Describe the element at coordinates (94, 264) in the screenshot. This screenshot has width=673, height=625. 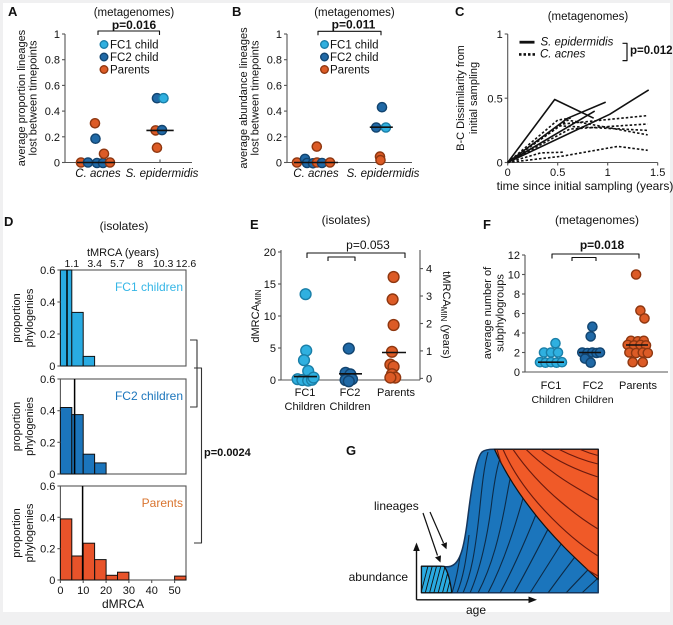
I see `svg-text: 3.4` at that location.